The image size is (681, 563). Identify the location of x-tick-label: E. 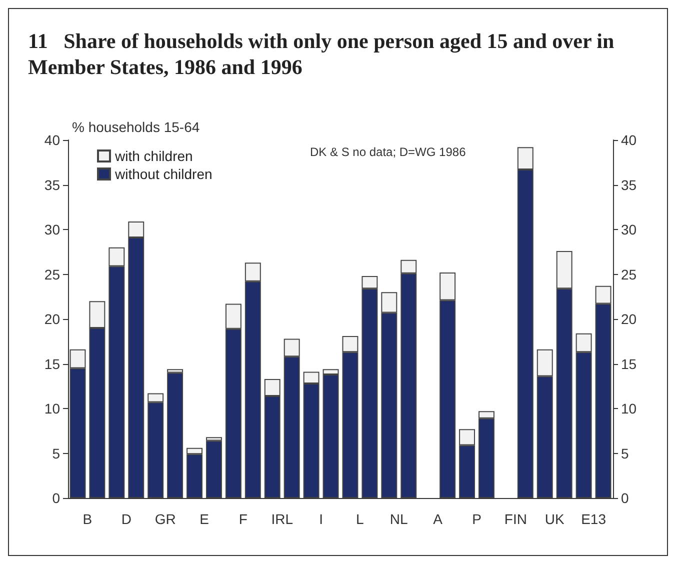
(204, 519).